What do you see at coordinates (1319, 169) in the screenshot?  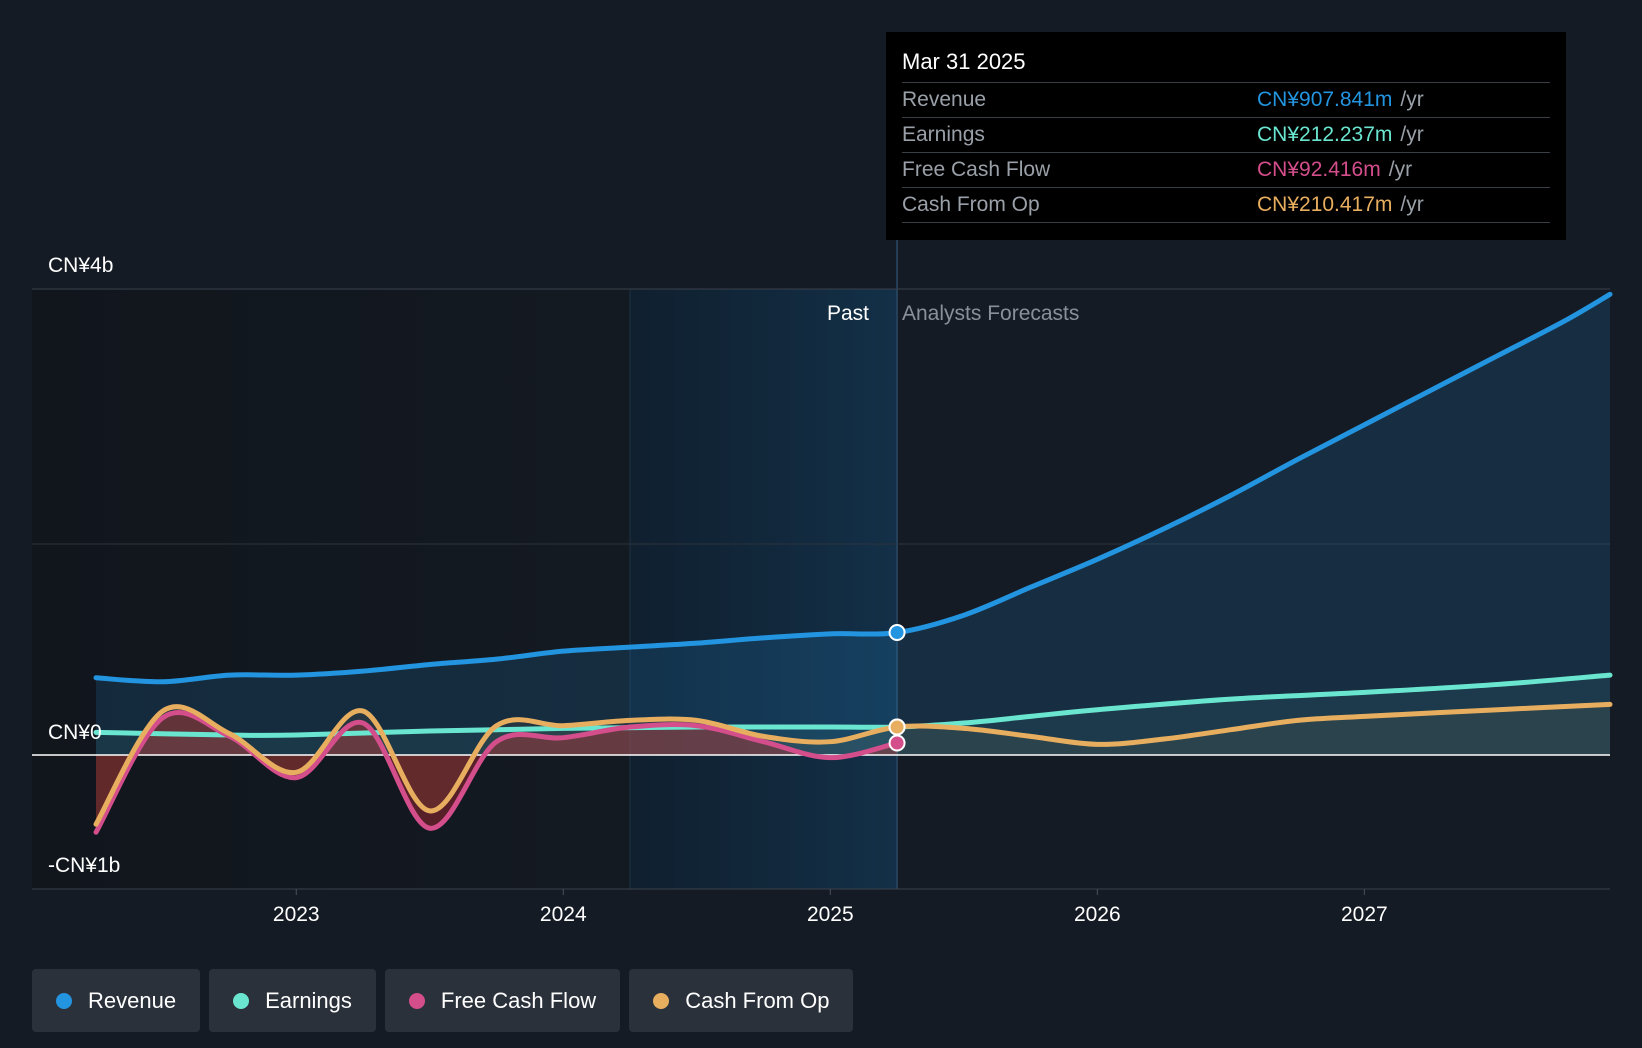 I see `tooltip-value: CN¥92.416m` at bounding box center [1319, 169].